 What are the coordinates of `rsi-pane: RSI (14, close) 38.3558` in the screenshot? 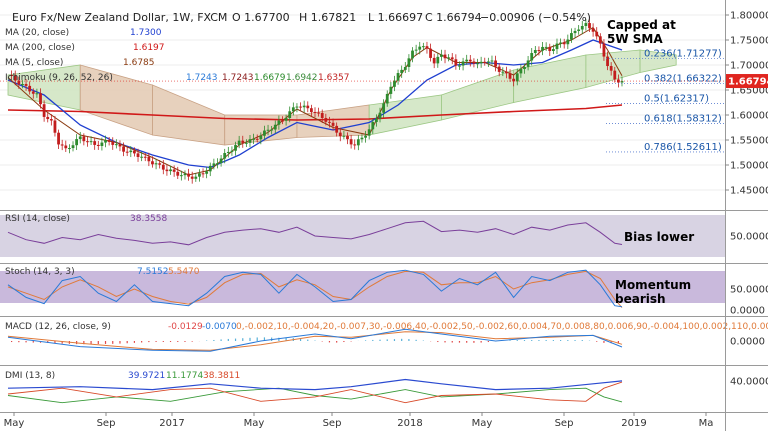 It's located at (362, 236).